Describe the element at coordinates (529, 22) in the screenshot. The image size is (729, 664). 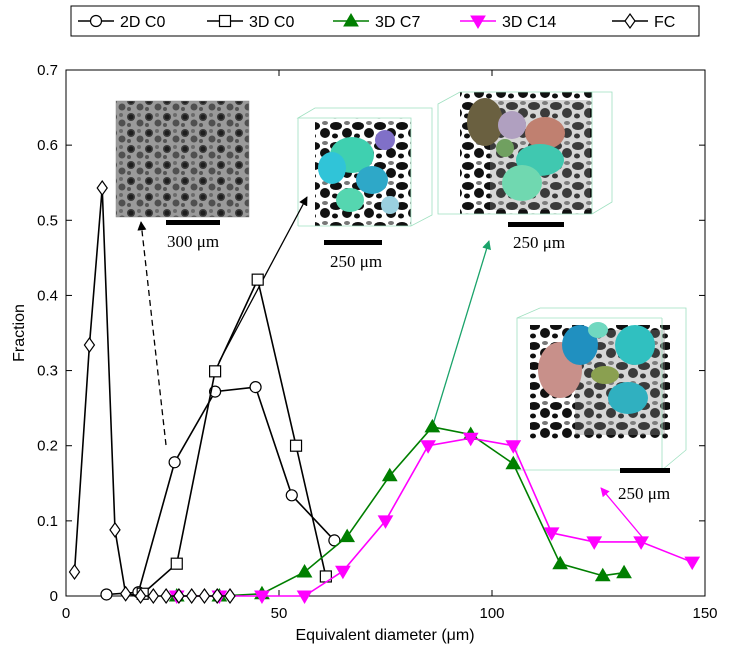
I see `legend-label-3d-c14: 3D C14` at that location.